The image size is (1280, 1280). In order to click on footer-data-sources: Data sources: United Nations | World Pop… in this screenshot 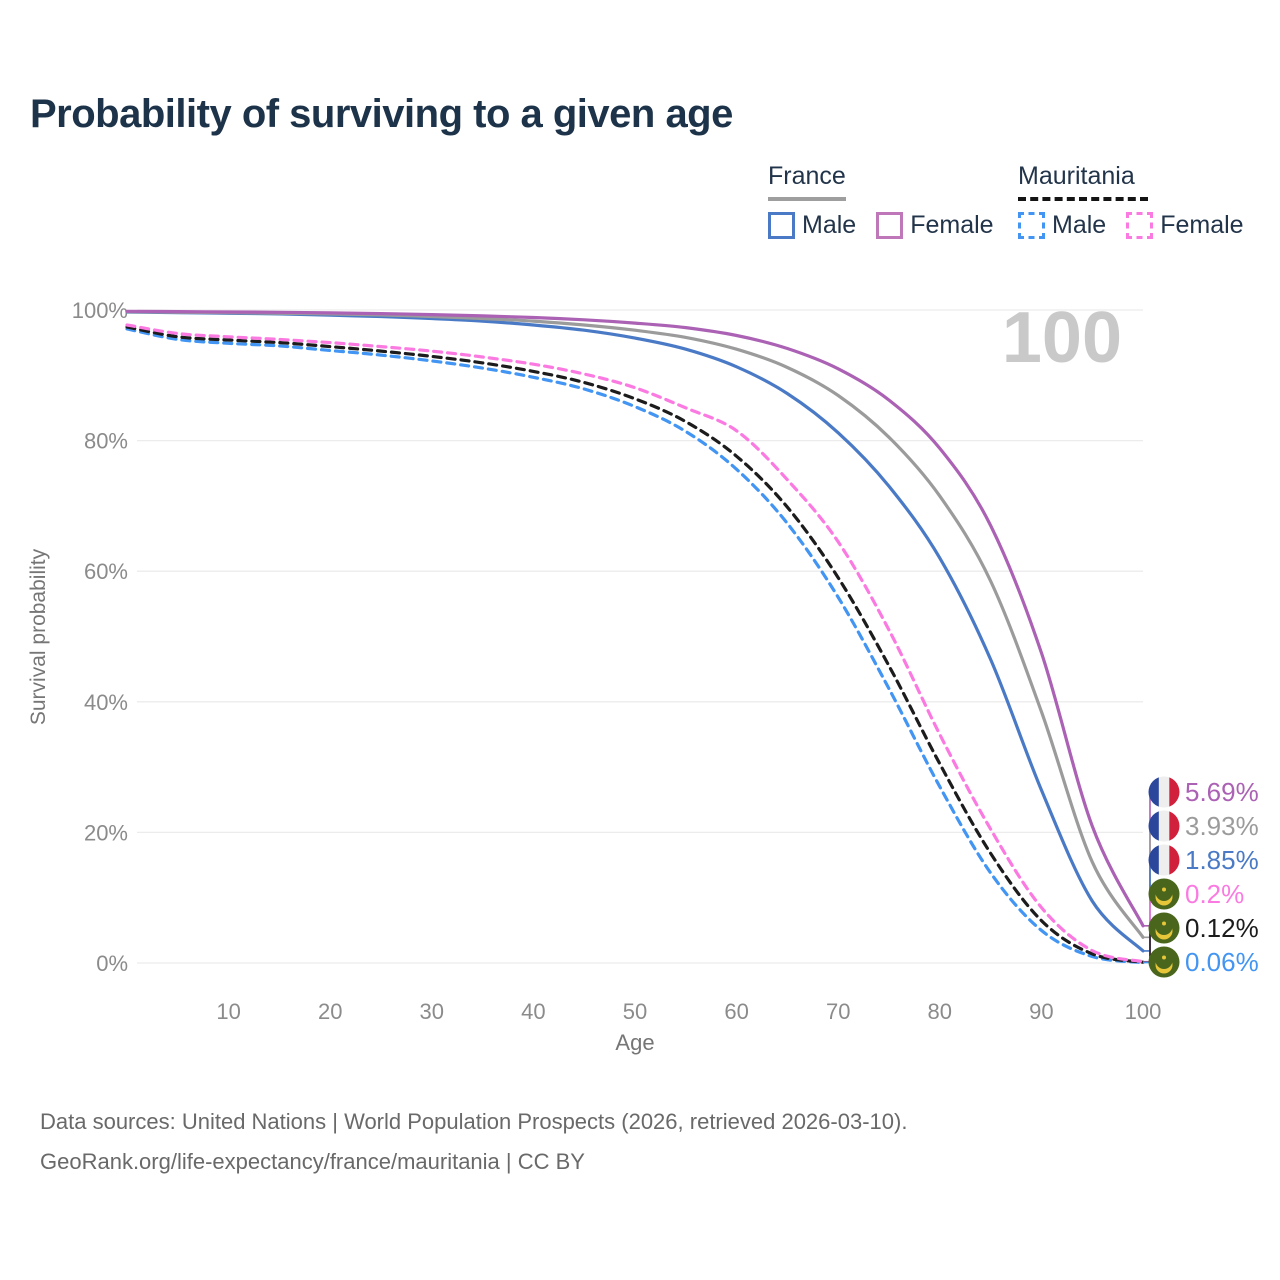, I will do `click(474, 1121)`.